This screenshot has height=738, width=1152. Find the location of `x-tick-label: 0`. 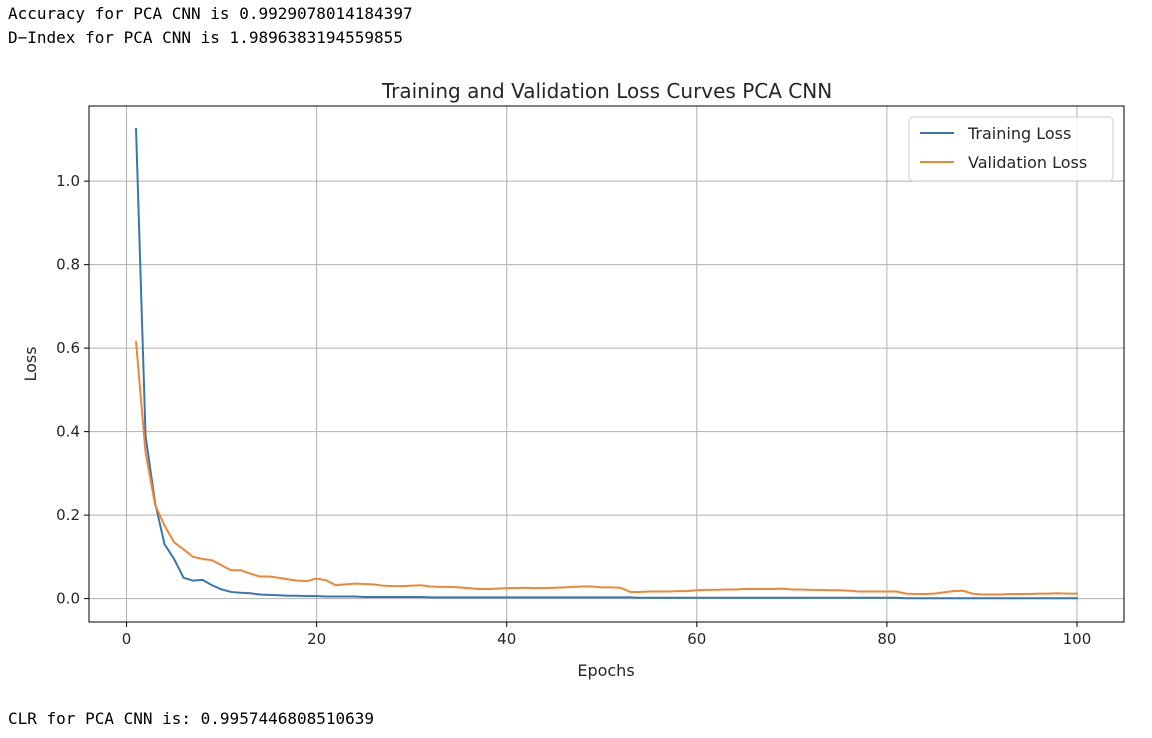

x-tick-label: 0 is located at coordinates (127, 639).